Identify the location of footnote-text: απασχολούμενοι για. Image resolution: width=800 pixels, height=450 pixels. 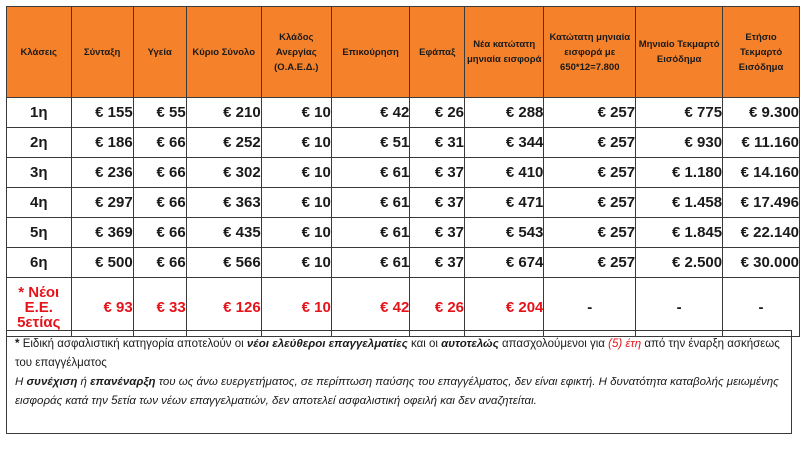
(553, 344).